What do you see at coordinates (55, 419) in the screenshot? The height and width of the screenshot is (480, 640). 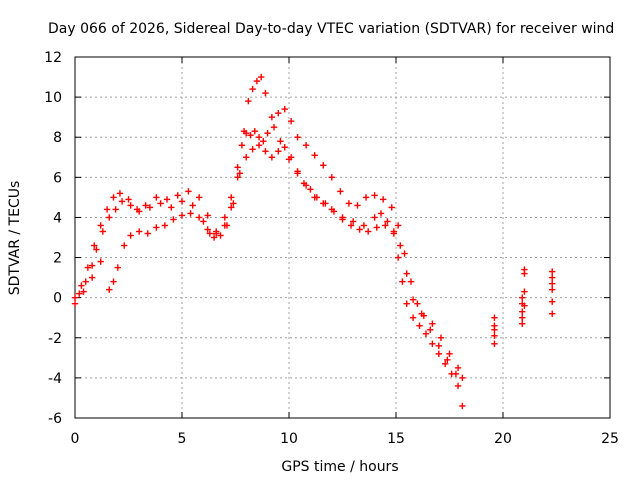 I see `y-tick-label: -6` at bounding box center [55, 419].